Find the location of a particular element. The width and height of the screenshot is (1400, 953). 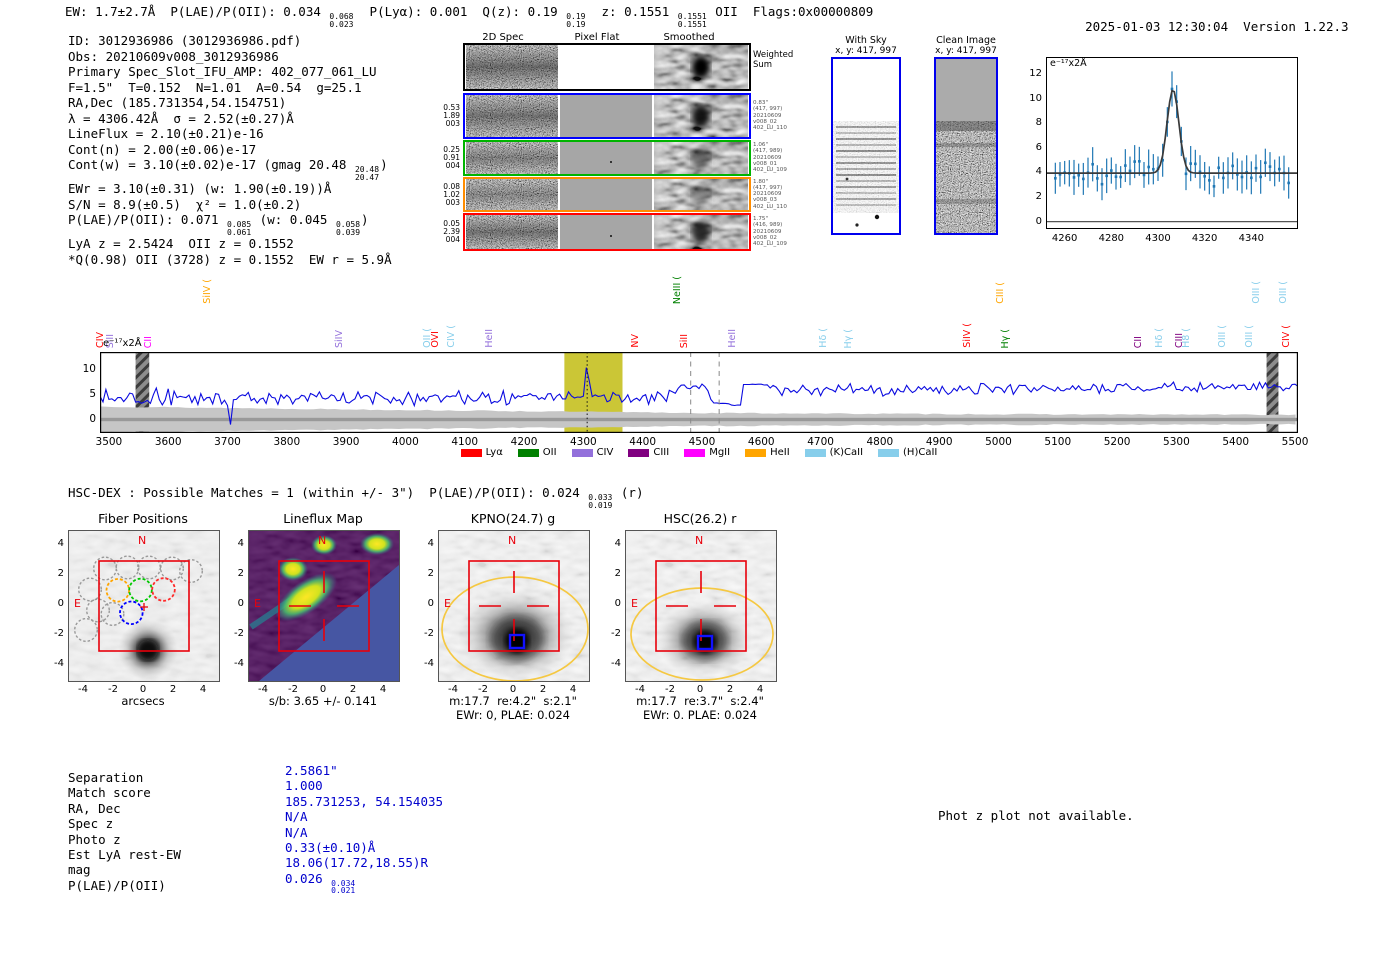

legend-item: (H)CaII is located at coordinates (907, 452).